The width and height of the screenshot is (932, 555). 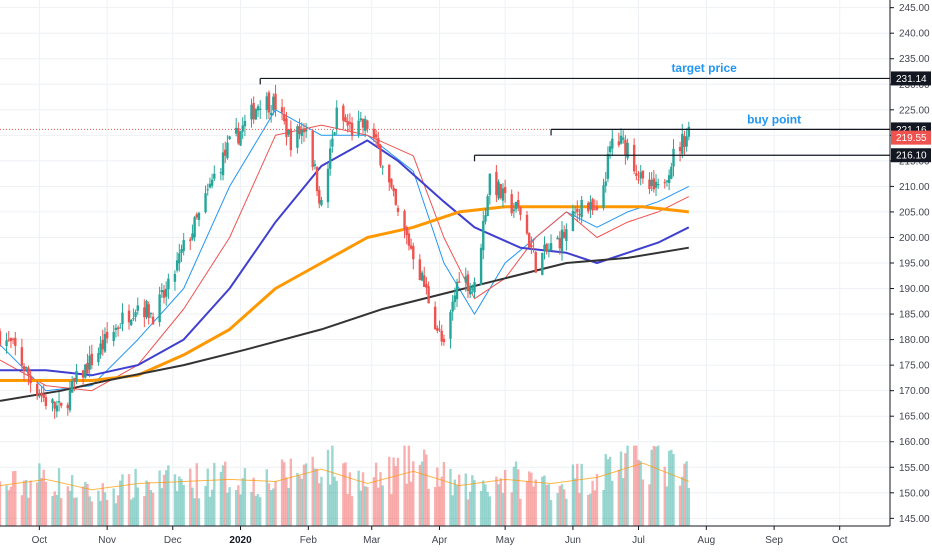 I want to click on y-tick-label: 165.00, so click(x=914, y=417).